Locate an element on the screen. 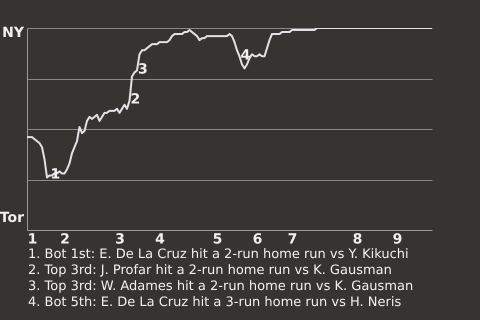  x-tick-label: 6 is located at coordinates (257, 240).